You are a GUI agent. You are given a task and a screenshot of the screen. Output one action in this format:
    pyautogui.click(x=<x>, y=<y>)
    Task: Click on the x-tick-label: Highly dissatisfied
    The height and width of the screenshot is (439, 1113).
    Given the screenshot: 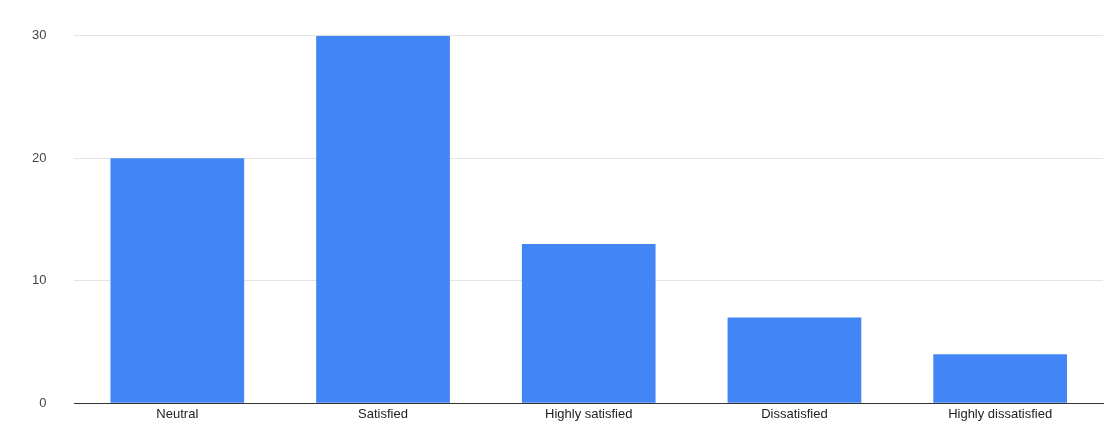 What is the action you would take?
    pyautogui.click(x=1000, y=413)
    